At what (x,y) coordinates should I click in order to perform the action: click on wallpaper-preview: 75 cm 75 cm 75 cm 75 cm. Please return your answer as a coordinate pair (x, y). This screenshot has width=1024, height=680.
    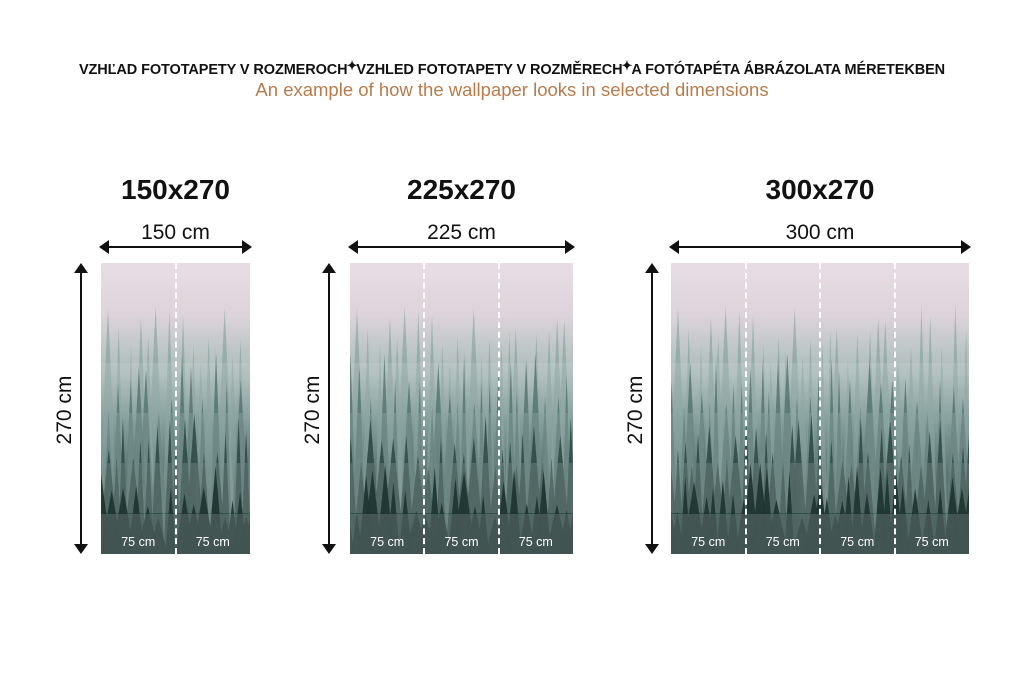
    Looking at the image, I should click on (820, 408).